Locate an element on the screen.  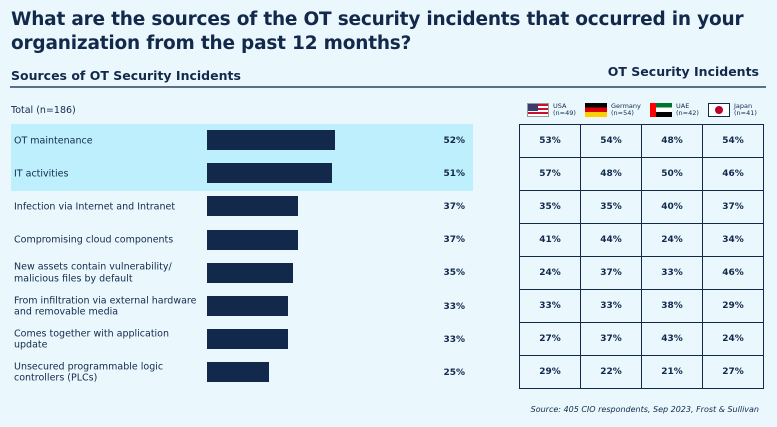
table-row: 35% 35% 40% 37% is located at coordinates (641, 207).